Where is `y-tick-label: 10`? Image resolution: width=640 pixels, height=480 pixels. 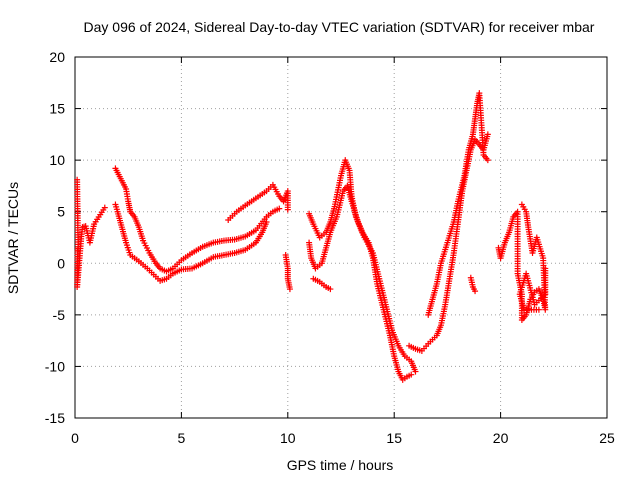 y-tick-label: 10 is located at coordinates (57, 160).